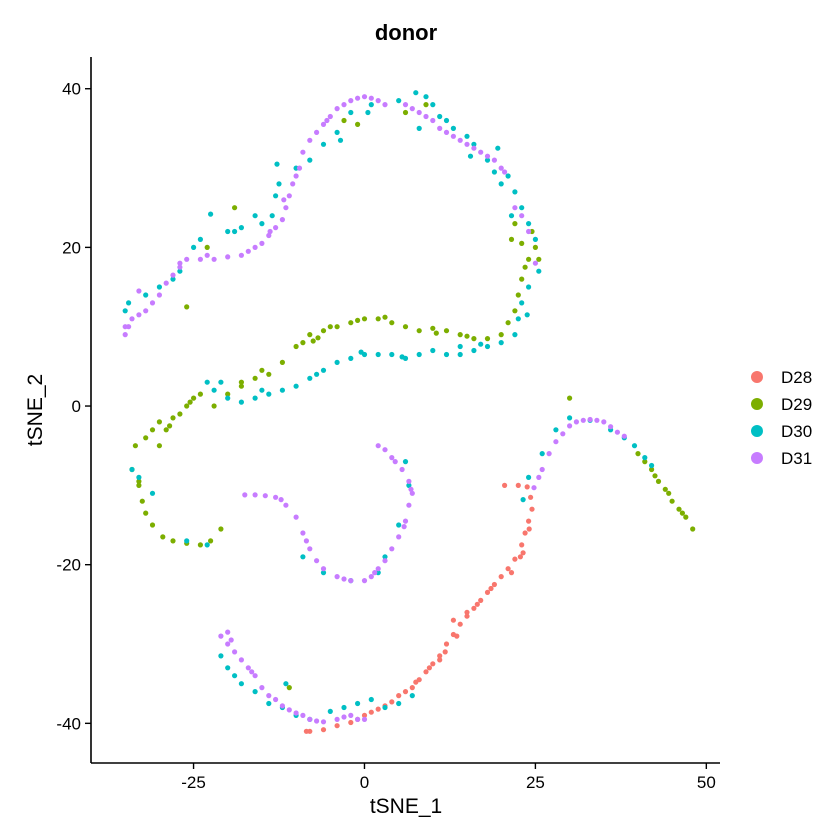  What do you see at coordinates (364, 782) in the screenshot?
I see `x-tick-label: 0` at bounding box center [364, 782].